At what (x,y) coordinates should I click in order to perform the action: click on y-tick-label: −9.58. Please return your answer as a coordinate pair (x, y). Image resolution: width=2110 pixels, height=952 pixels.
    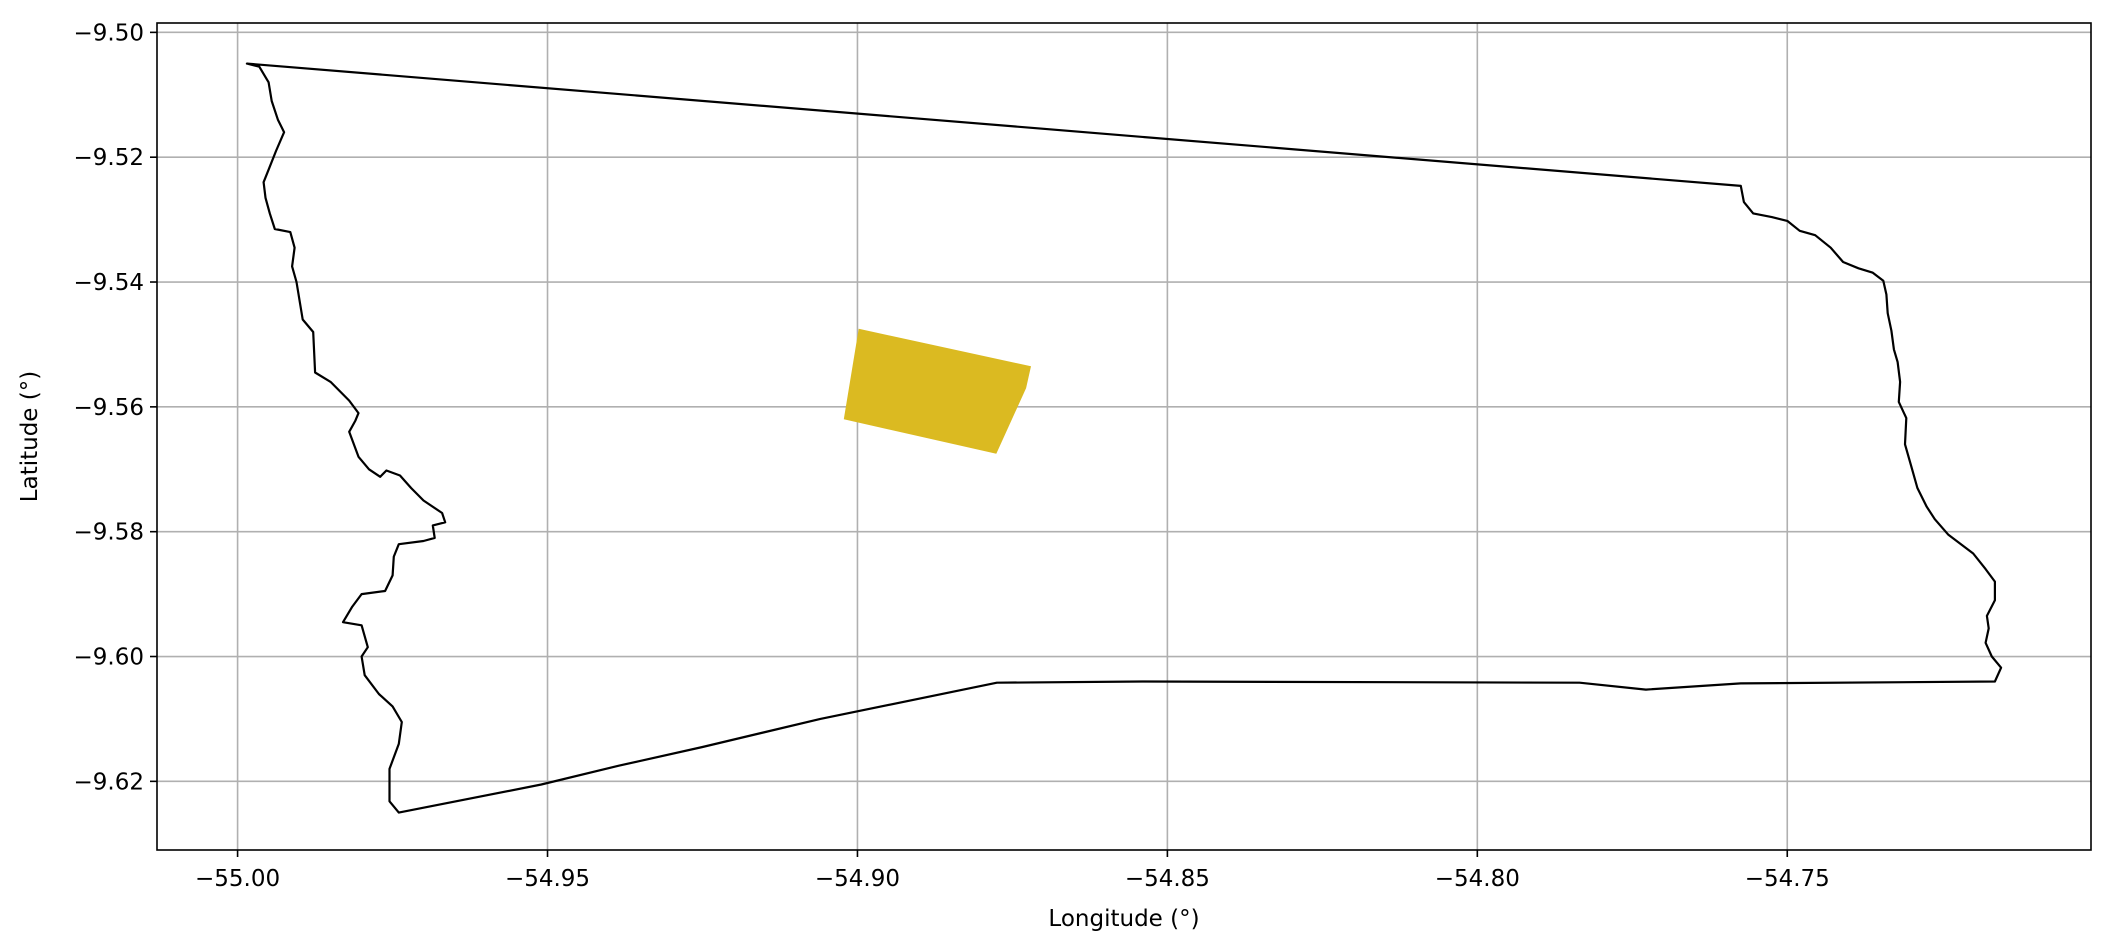
    Looking at the image, I should click on (109, 533).